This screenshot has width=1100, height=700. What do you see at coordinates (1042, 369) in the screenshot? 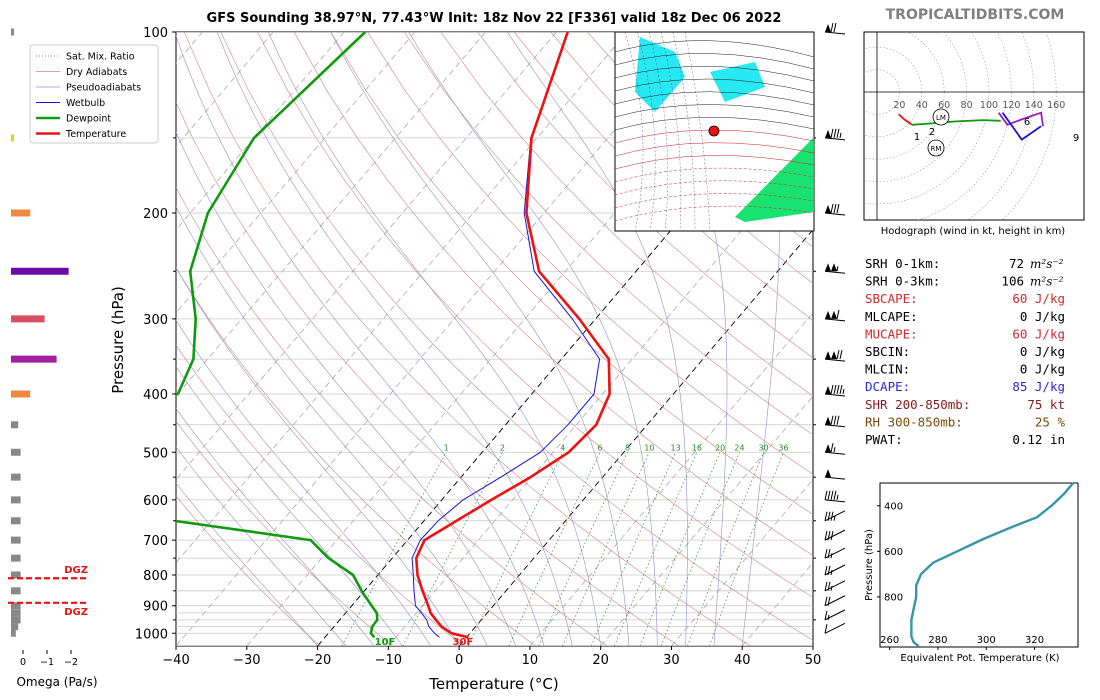
I see `index-value: 0 J/kg` at bounding box center [1042, 369].